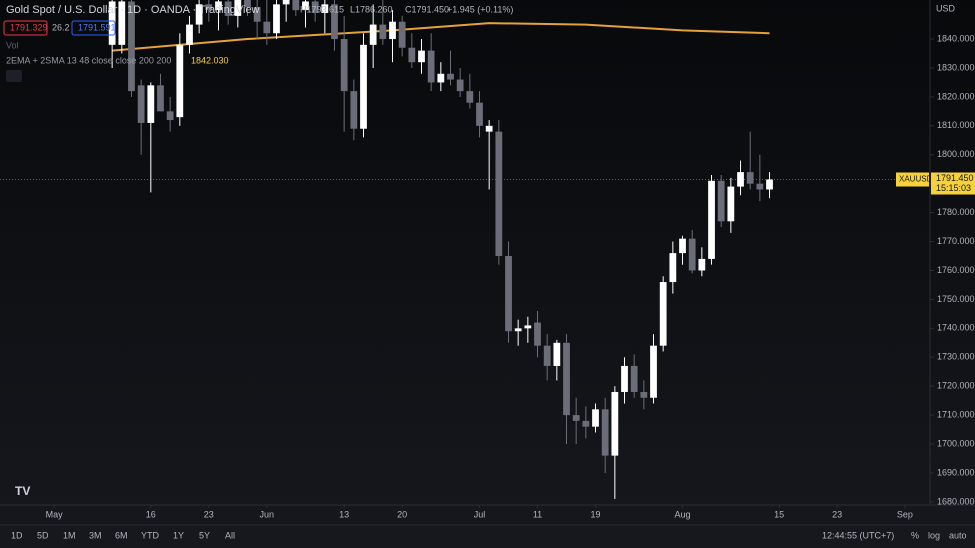  Describe the element at coordinates (956, 270) in the screenshot. I see `y-tick-label: 1760.000` at that location.